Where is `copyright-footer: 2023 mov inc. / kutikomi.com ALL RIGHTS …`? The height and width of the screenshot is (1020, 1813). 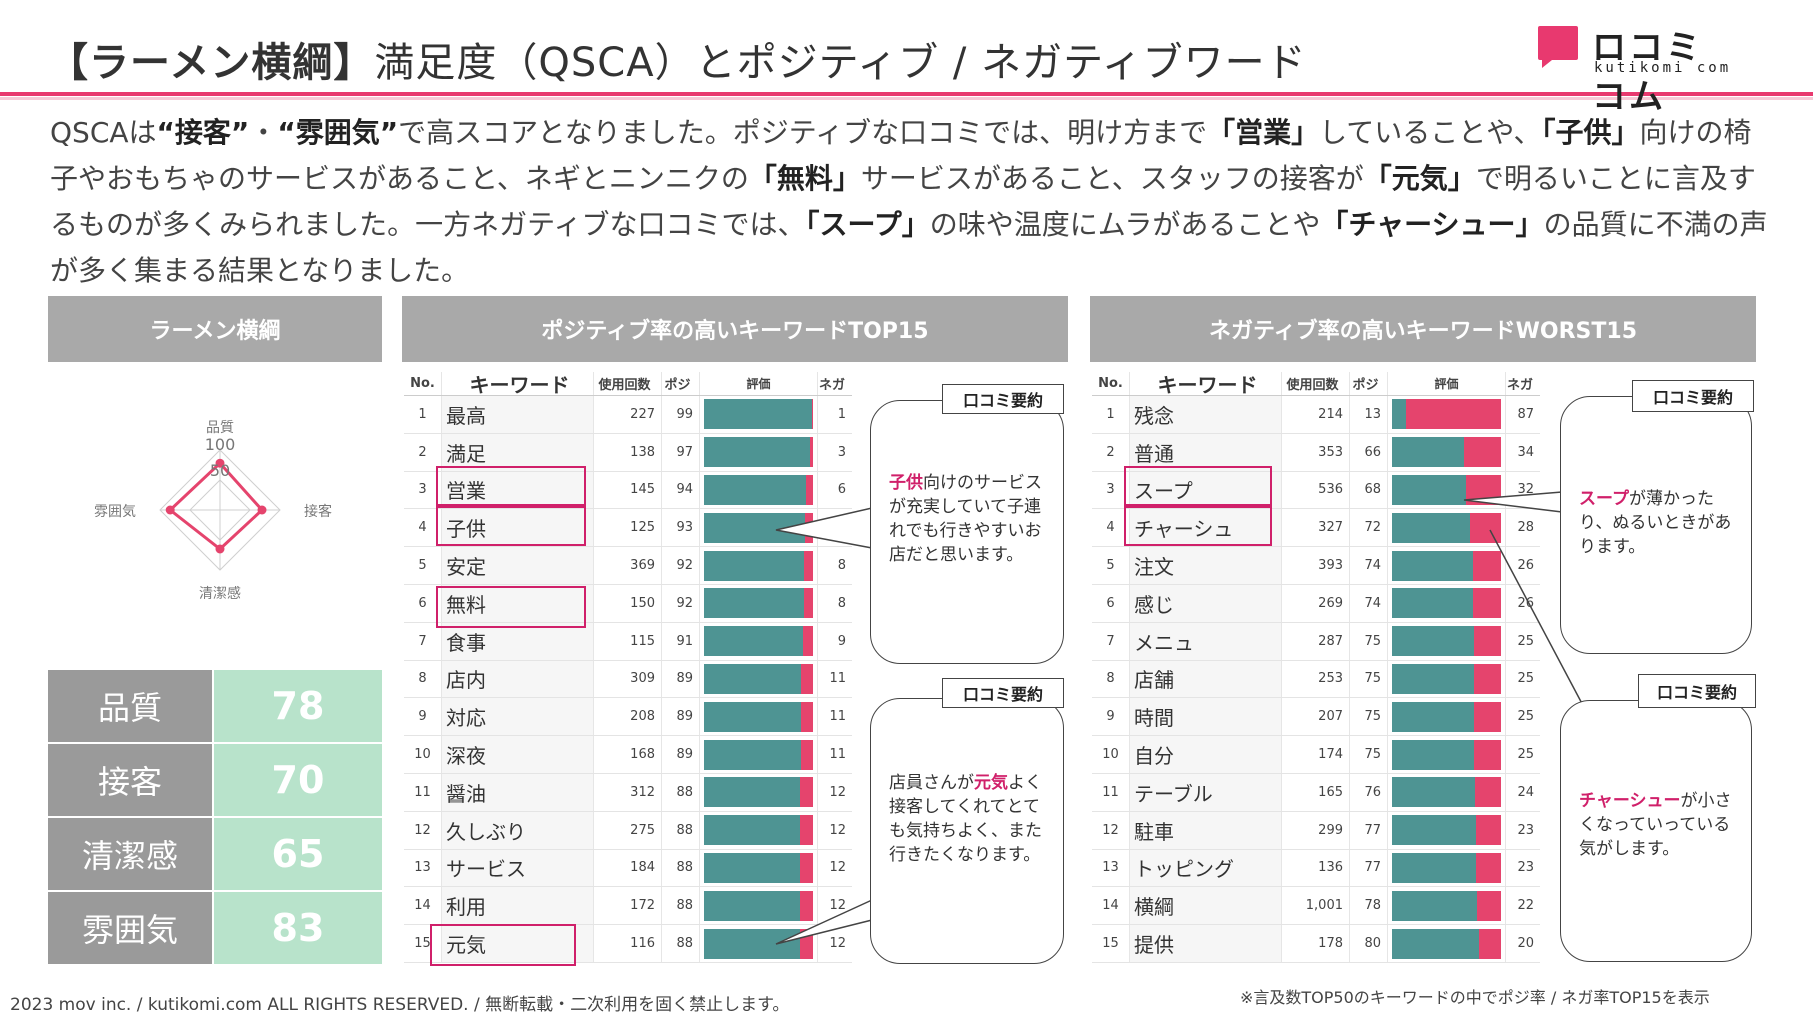 copyright-footer: 2023 mov inc. / kutikomi.com ALL RIGHTS … is located at coordinates (400, 1005).